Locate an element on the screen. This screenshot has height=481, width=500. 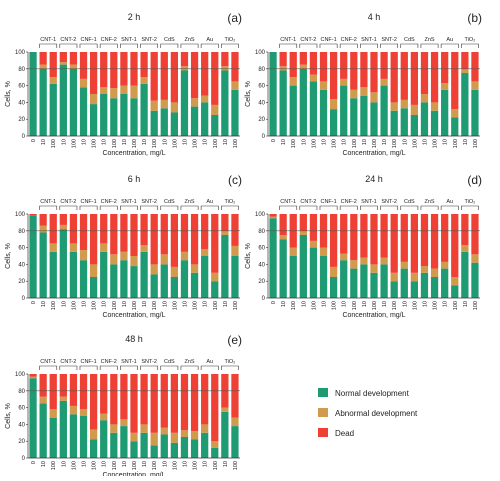
group-label: SNT-1 is located at coordinates (129, 40).